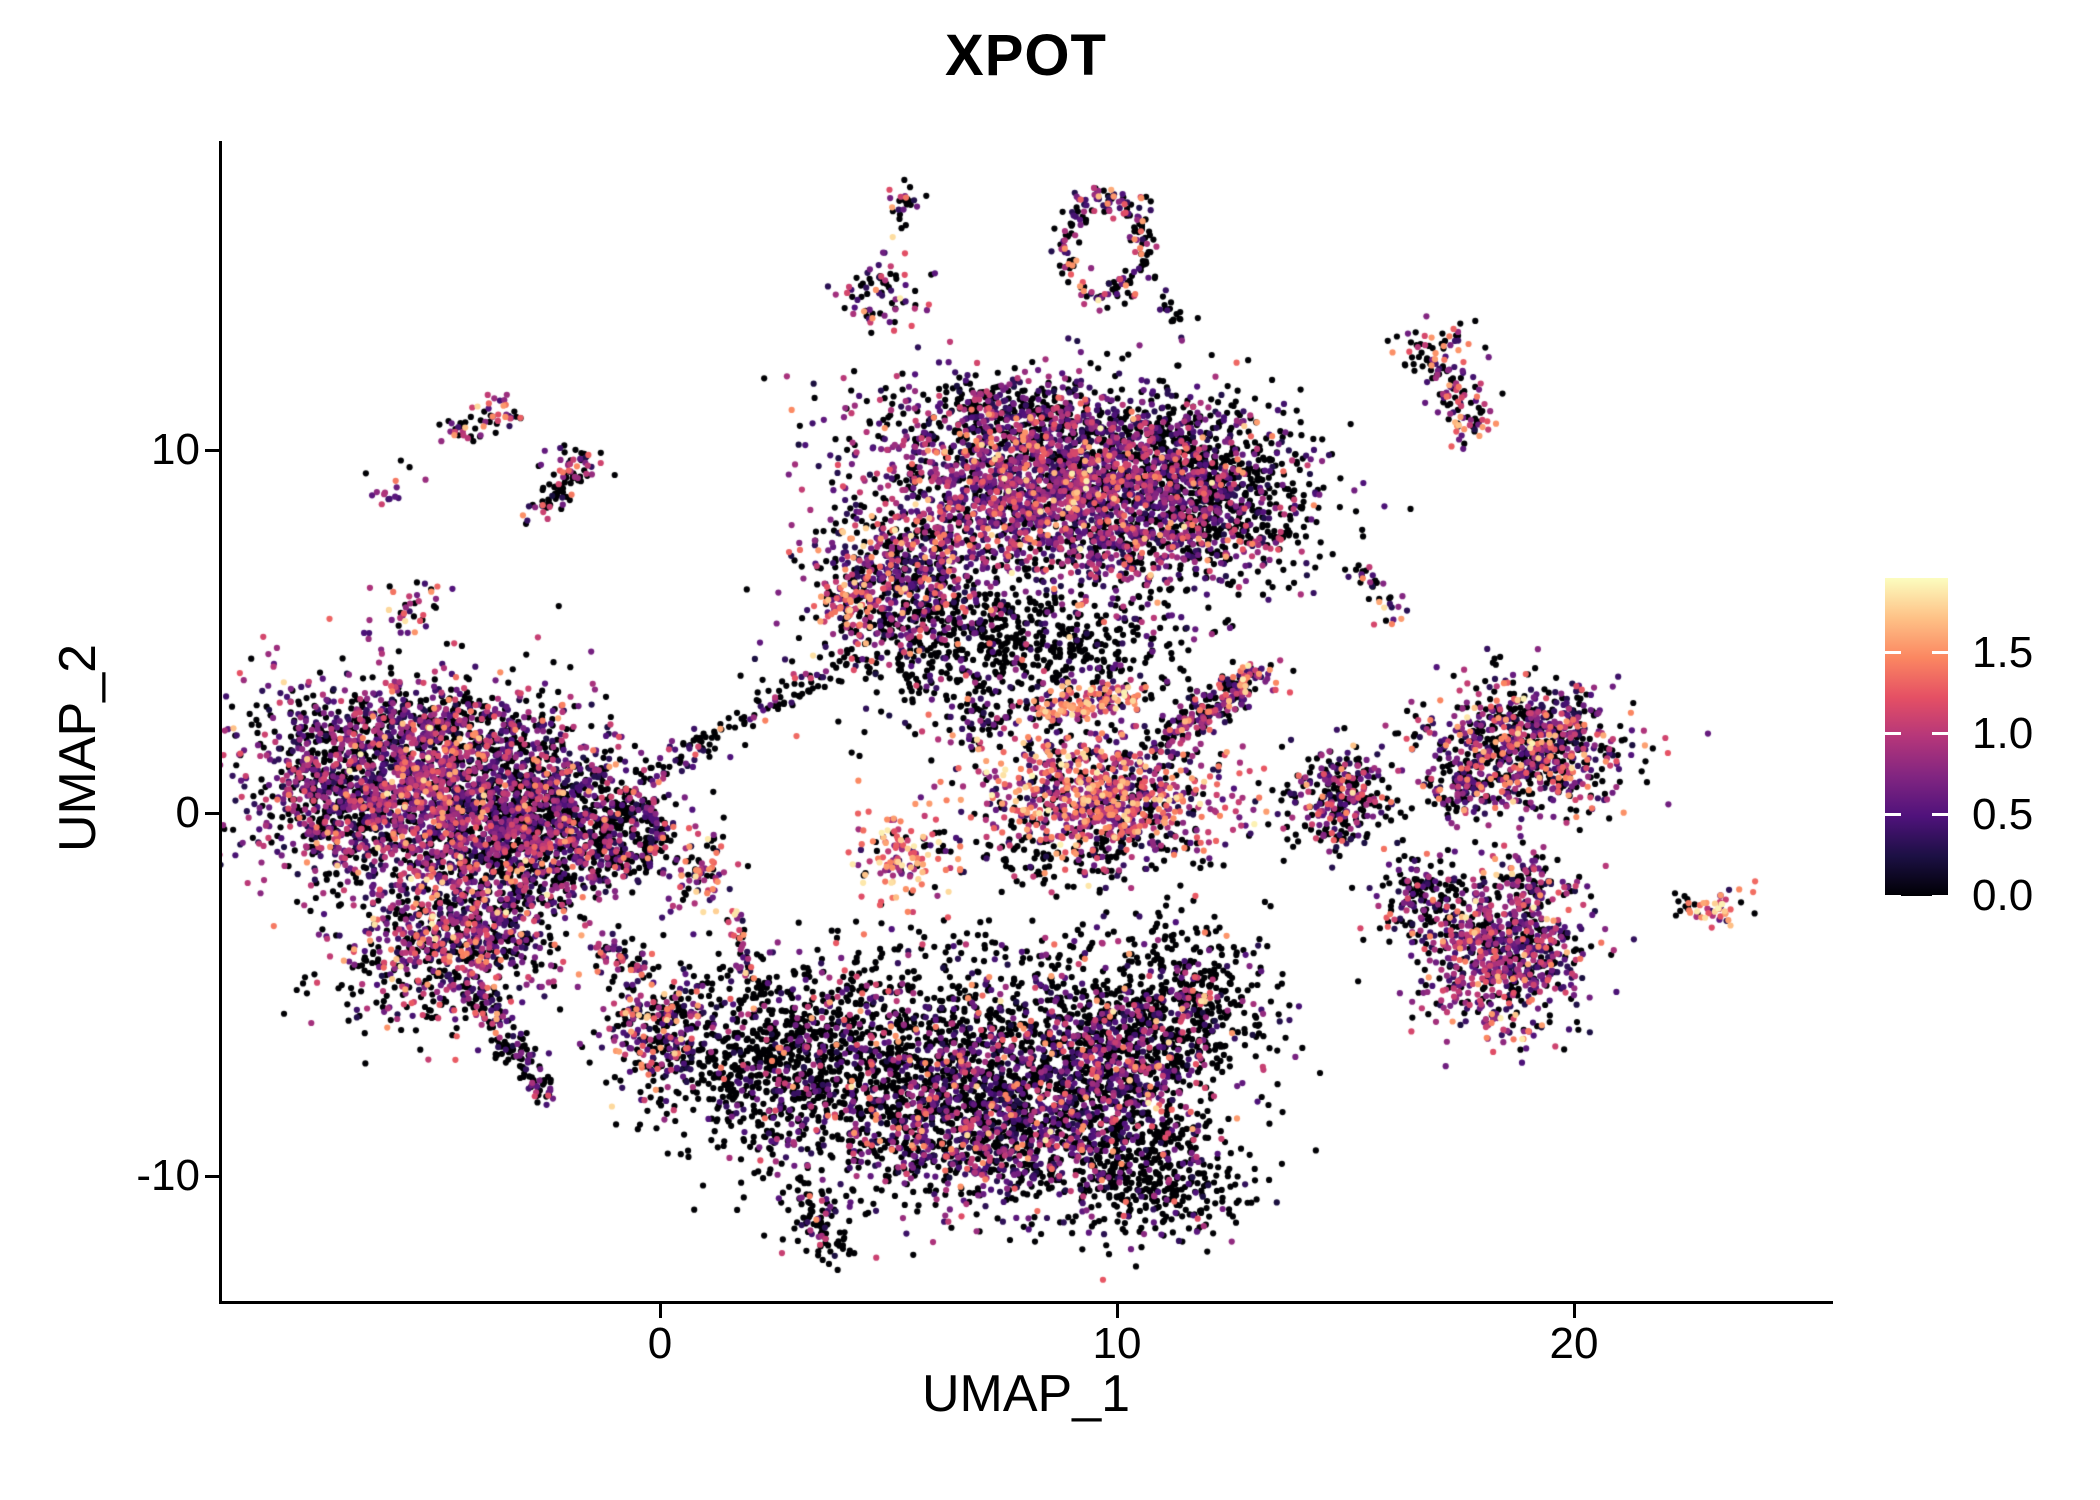 The height and width of the screenshot is (1500, 2100). What do you see at coordinates (1574, 1343) in the screenshot?
I see `x-tick-label: 20` at bounding box center [1574, 1343].